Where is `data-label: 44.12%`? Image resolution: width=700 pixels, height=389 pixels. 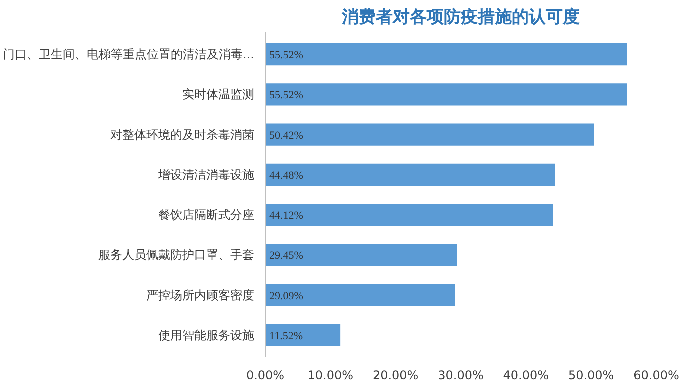 data-label: 44.12% is located at coordinates (287, 216).